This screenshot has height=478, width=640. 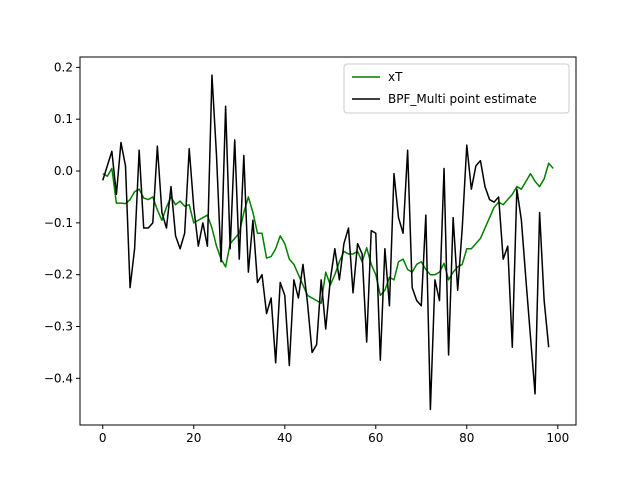 What do you see at coordinates (103, 438) in the screenshot?
I see `x-tick-label: 0` at bounding box center [103, 438].